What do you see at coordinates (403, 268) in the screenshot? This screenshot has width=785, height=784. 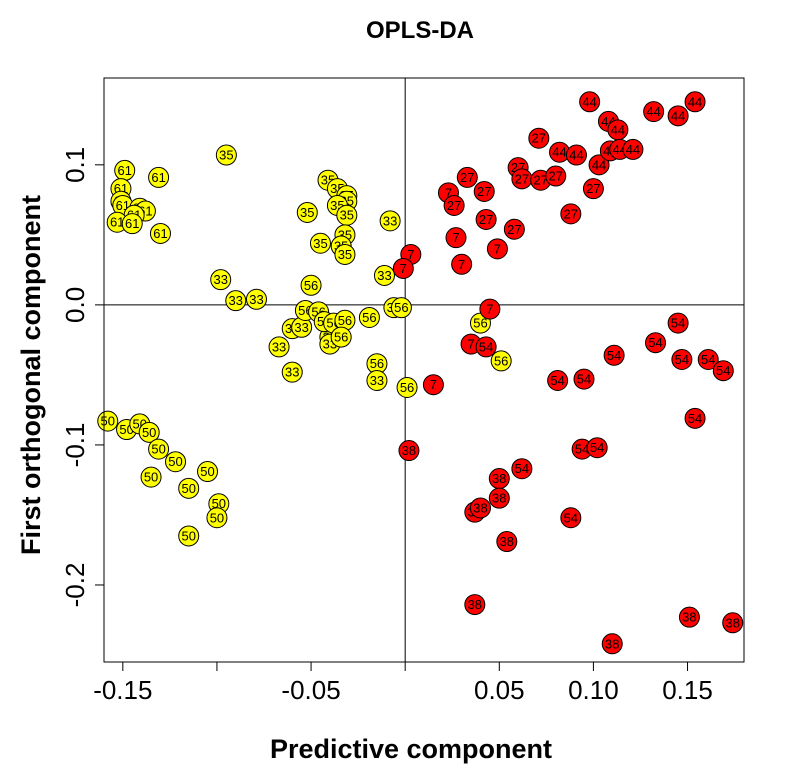 I see `data-point: 7` at bounding box center [403, 268].